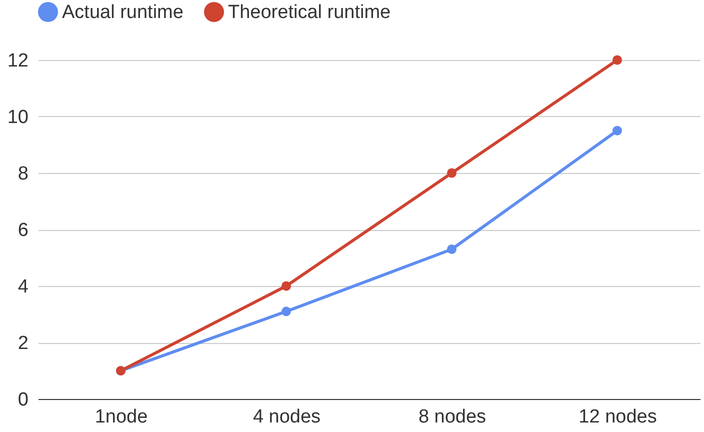  Describe the element at coordinates (23, 230) in the screenshot. I see `y-tick-label: 6` at that location.